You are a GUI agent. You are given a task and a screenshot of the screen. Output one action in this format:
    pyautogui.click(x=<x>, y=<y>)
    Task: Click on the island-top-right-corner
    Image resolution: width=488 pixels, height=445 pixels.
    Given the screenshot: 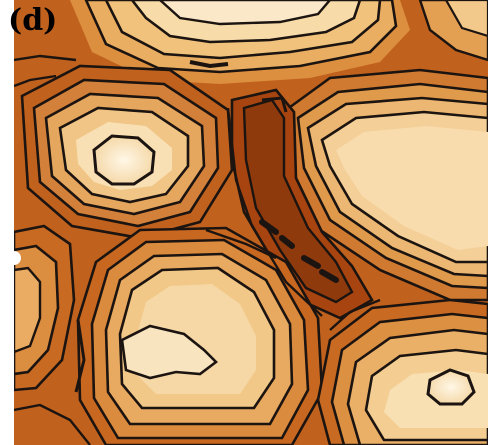 What is the action you would take?
    pyautogui.click(x=453, y=31)
    